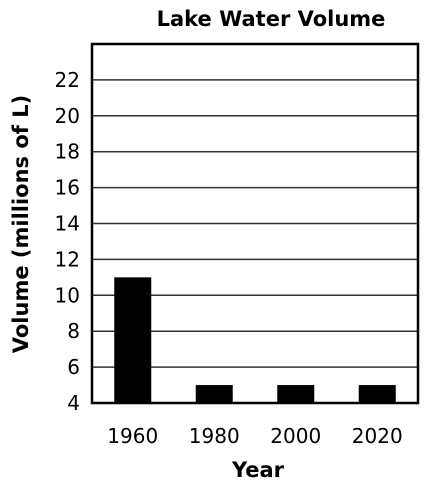 The image size is (438, 489). What do you see at coordinates (21, 224) in the screenshot?
I see `y-axis-label: Volume (millions of L)` at bounding box center [21, 224].